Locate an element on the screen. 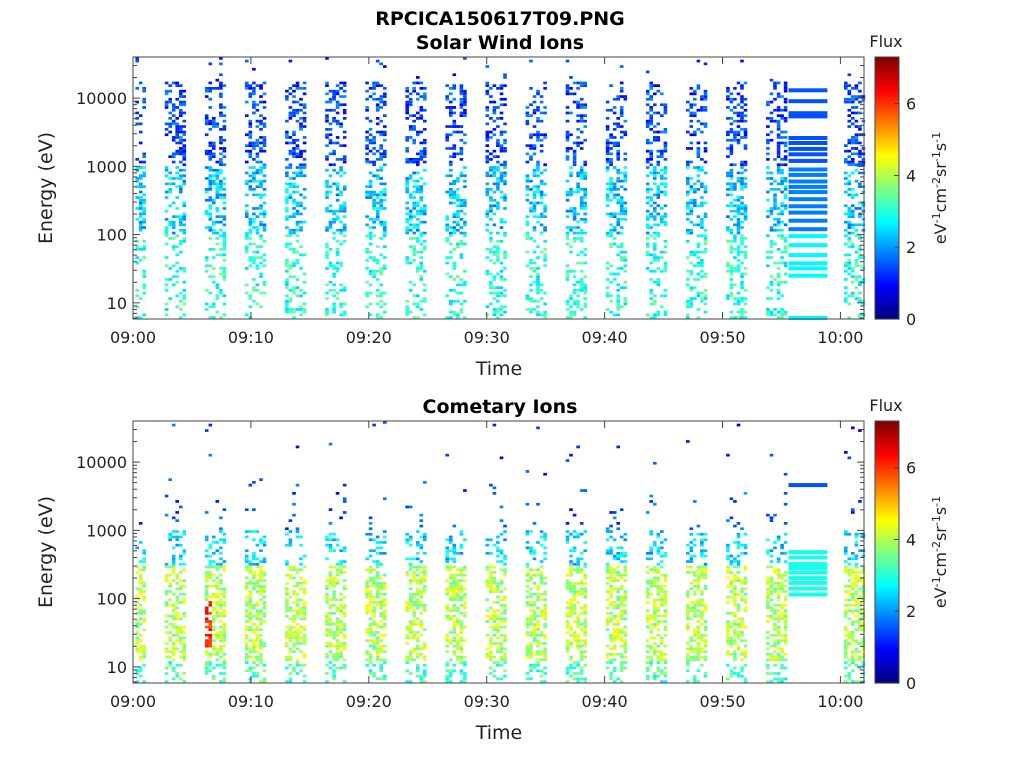  calibration-bar is located at coordinates (808, 116).